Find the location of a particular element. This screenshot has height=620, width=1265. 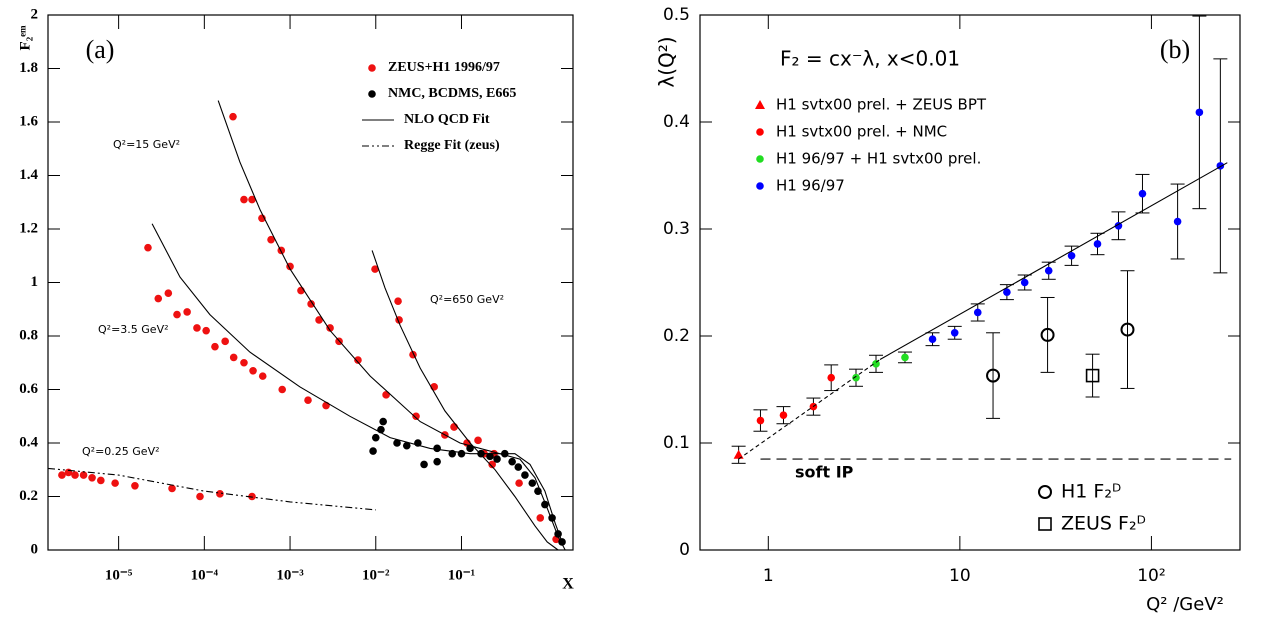

y-tick-label: 0.5 is located at coordinates (676, 15).